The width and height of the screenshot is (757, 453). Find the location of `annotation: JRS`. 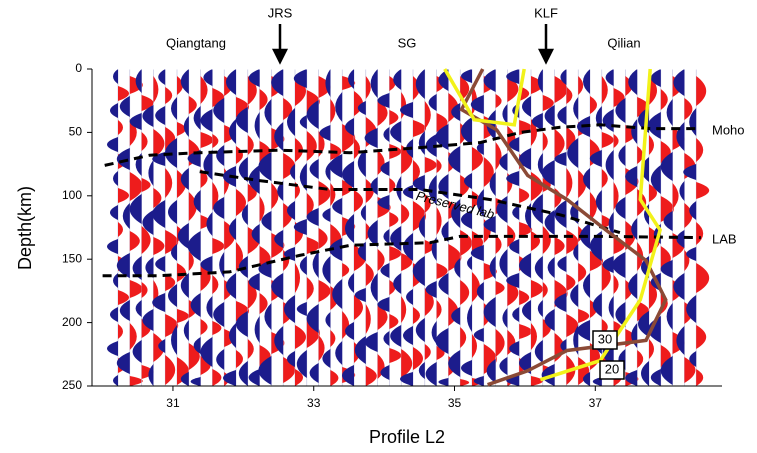

annotation: JRS is located at coordinates (280, 12).